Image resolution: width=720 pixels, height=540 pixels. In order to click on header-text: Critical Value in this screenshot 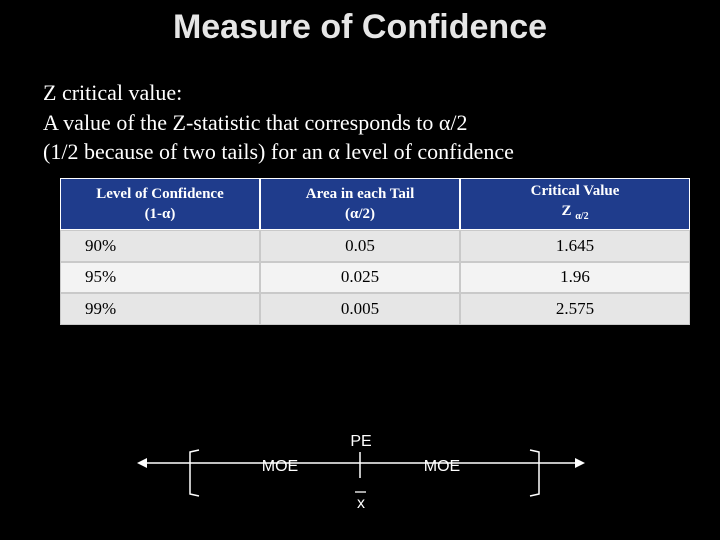, I will do `click(575, 191)`.